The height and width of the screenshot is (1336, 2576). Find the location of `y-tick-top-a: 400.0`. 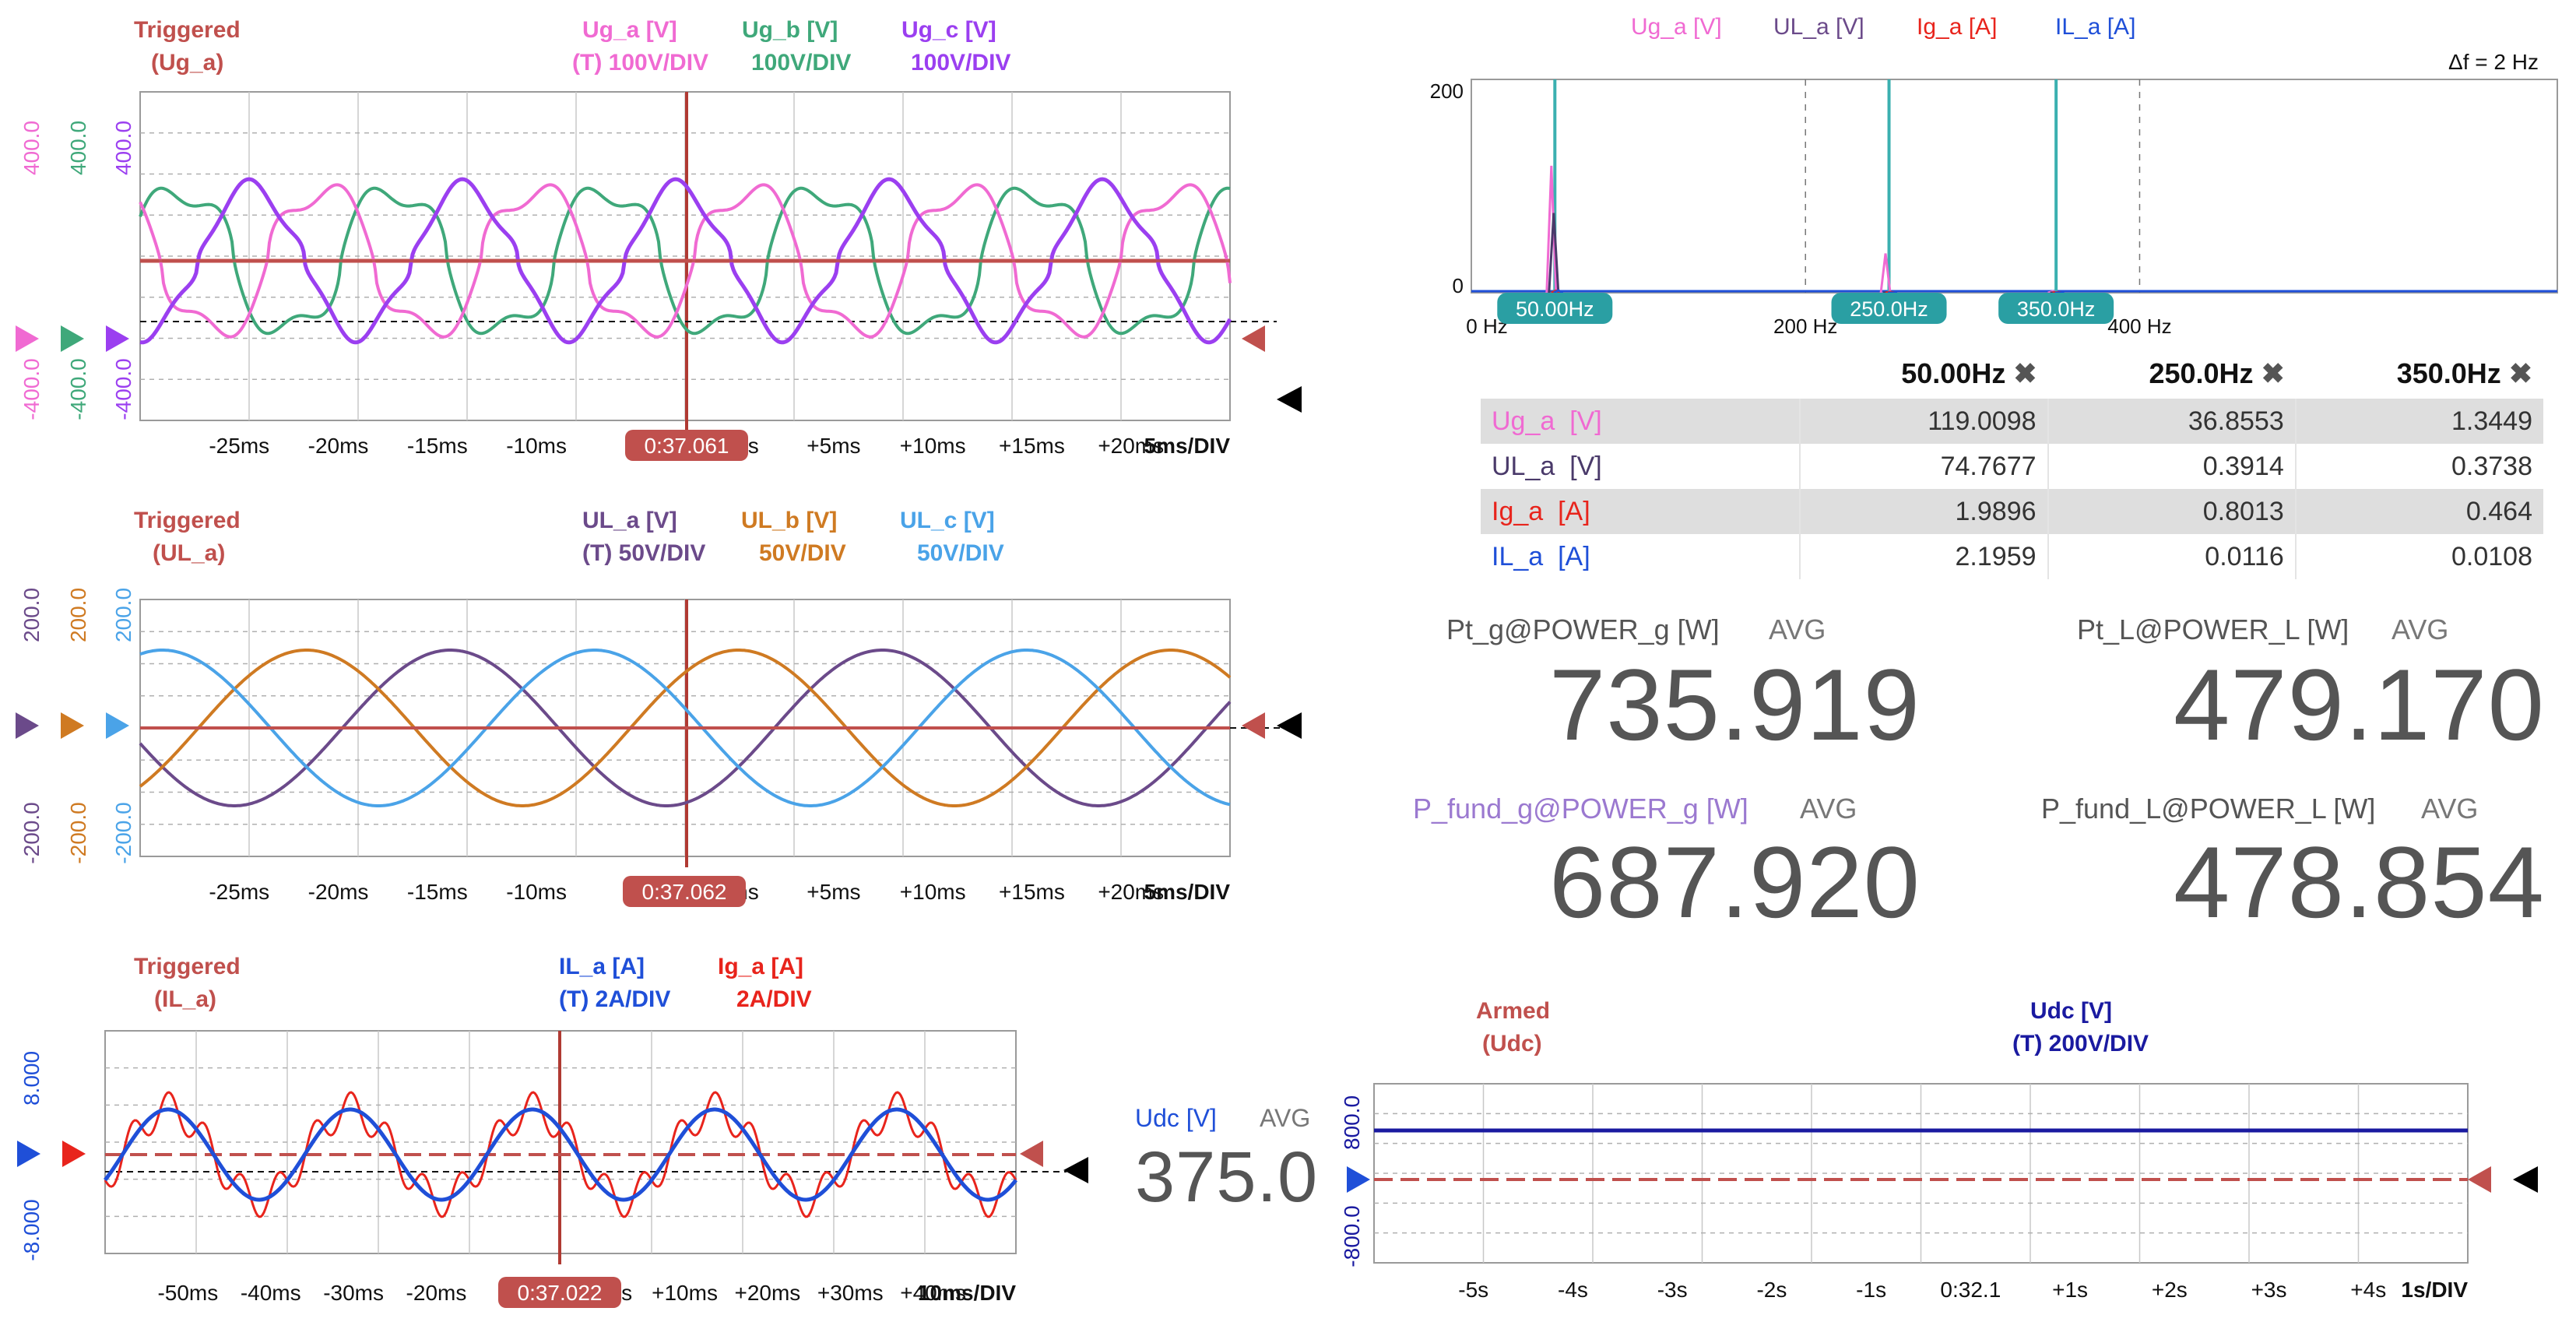

y-tick-top-a: 400.0 is located at coordinates (32, 148).